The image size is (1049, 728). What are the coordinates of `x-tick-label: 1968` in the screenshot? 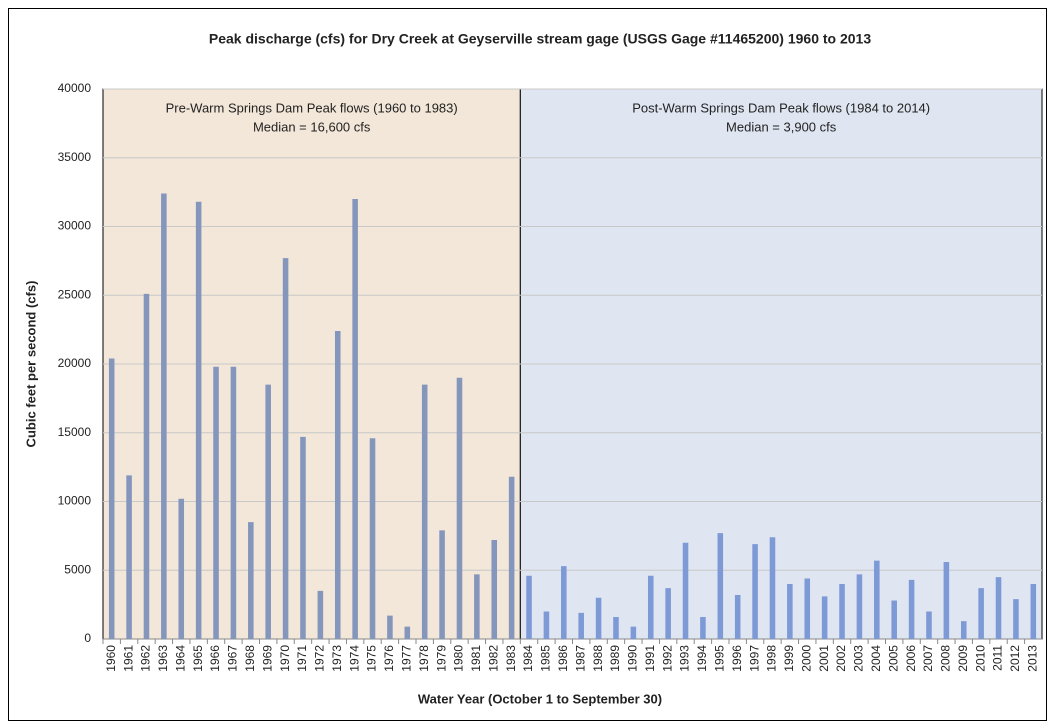 It's located at (250, 658).